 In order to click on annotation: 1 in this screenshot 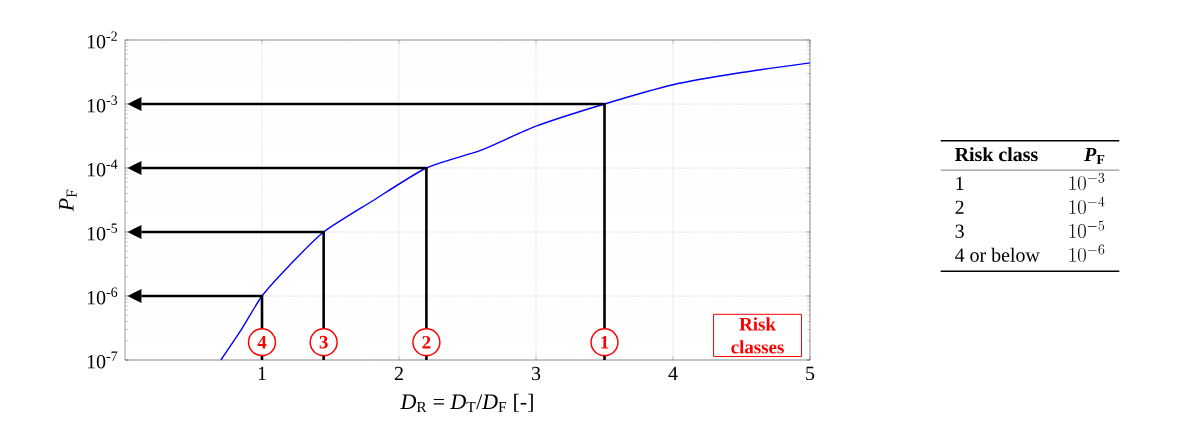, I will do `click(605, 342)`.